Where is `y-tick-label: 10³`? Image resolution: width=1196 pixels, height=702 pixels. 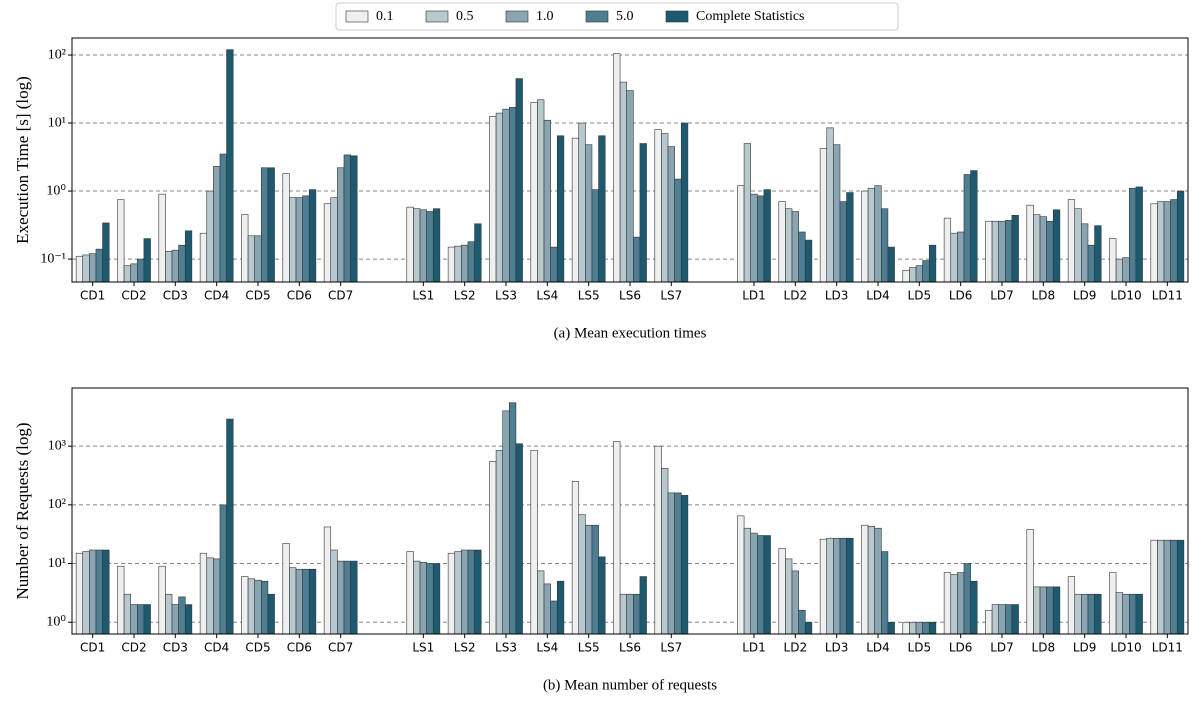
y-tick-label: 10³ is located at coordinates (57, 445).